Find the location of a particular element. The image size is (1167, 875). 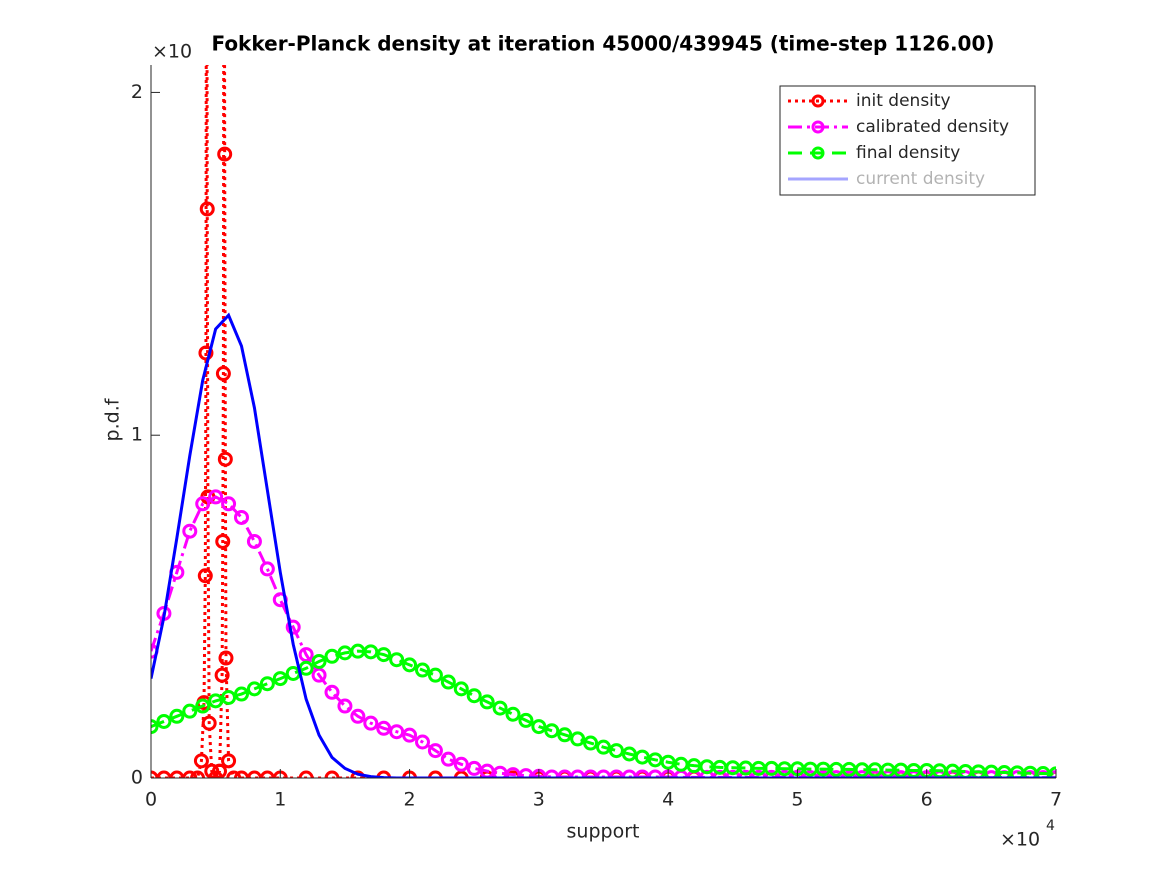

legend-entry: final density is located at coordinates (874, 153).